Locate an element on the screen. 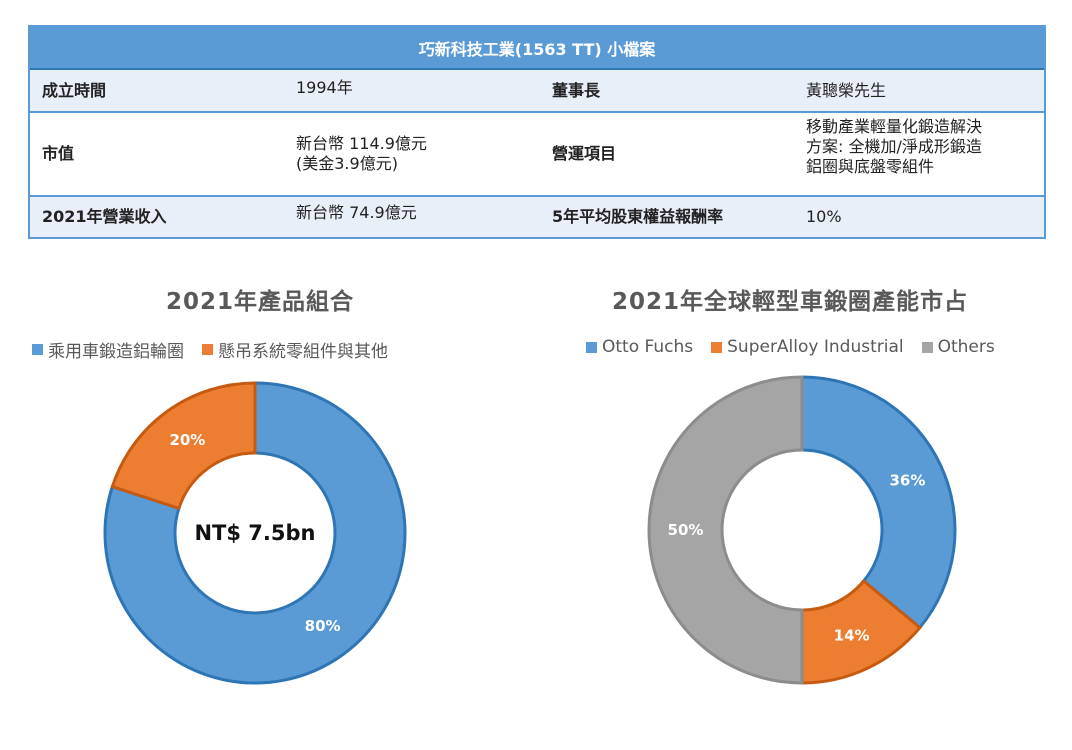  legend-item-passenger-wheels: 乘用車鍛造鋁輪圈 is located at coordinates (108, 349).